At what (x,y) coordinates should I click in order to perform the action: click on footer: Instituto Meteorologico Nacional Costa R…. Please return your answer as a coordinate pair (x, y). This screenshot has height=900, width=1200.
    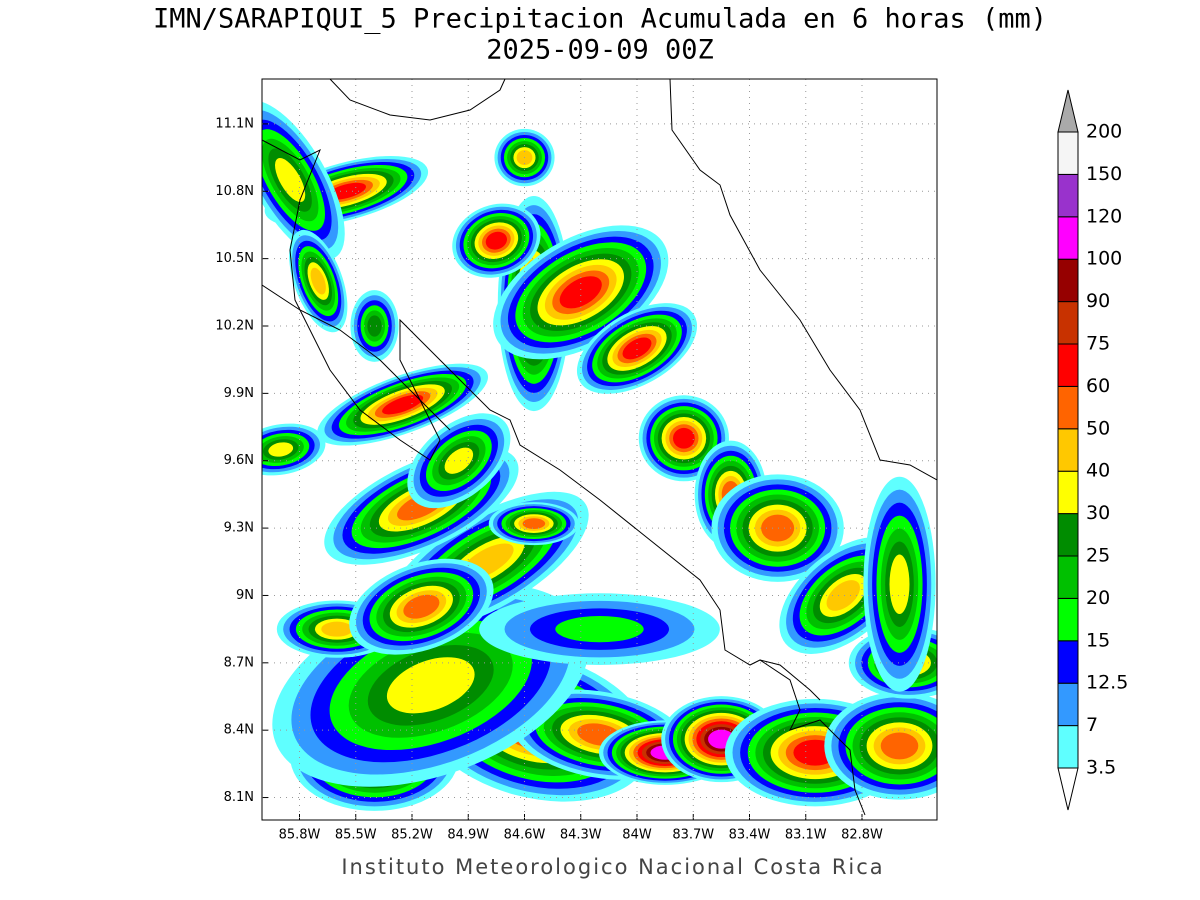
    Looking at the image, I should click on (612, 867).